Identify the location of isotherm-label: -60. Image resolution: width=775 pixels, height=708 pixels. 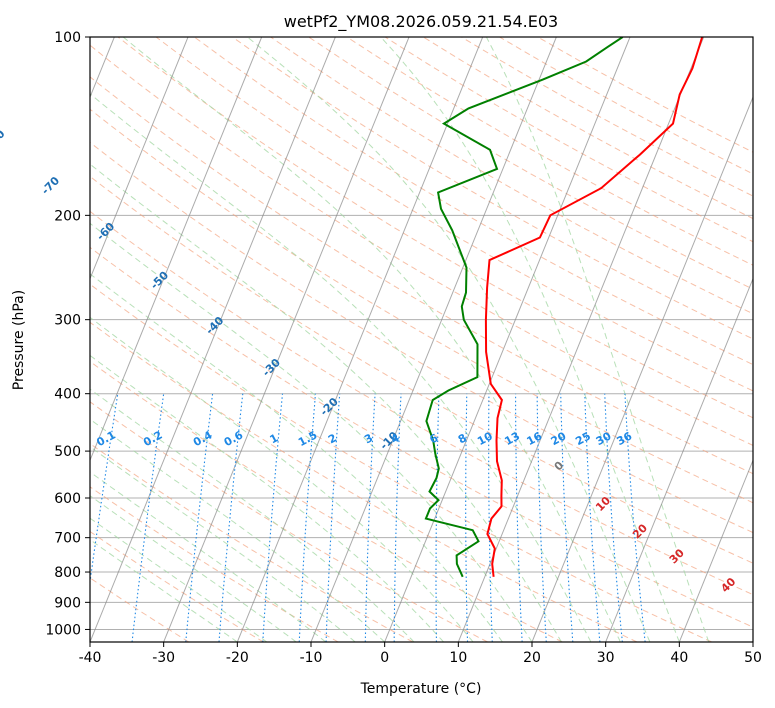
(105, 231).